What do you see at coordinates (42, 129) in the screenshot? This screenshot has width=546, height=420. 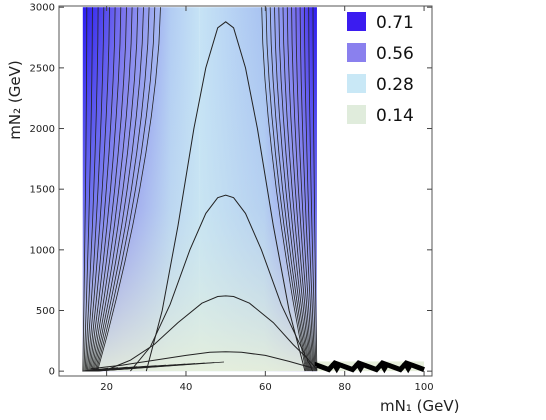 I see `y-tick-label: 2000` at bounding box center [42, 129].